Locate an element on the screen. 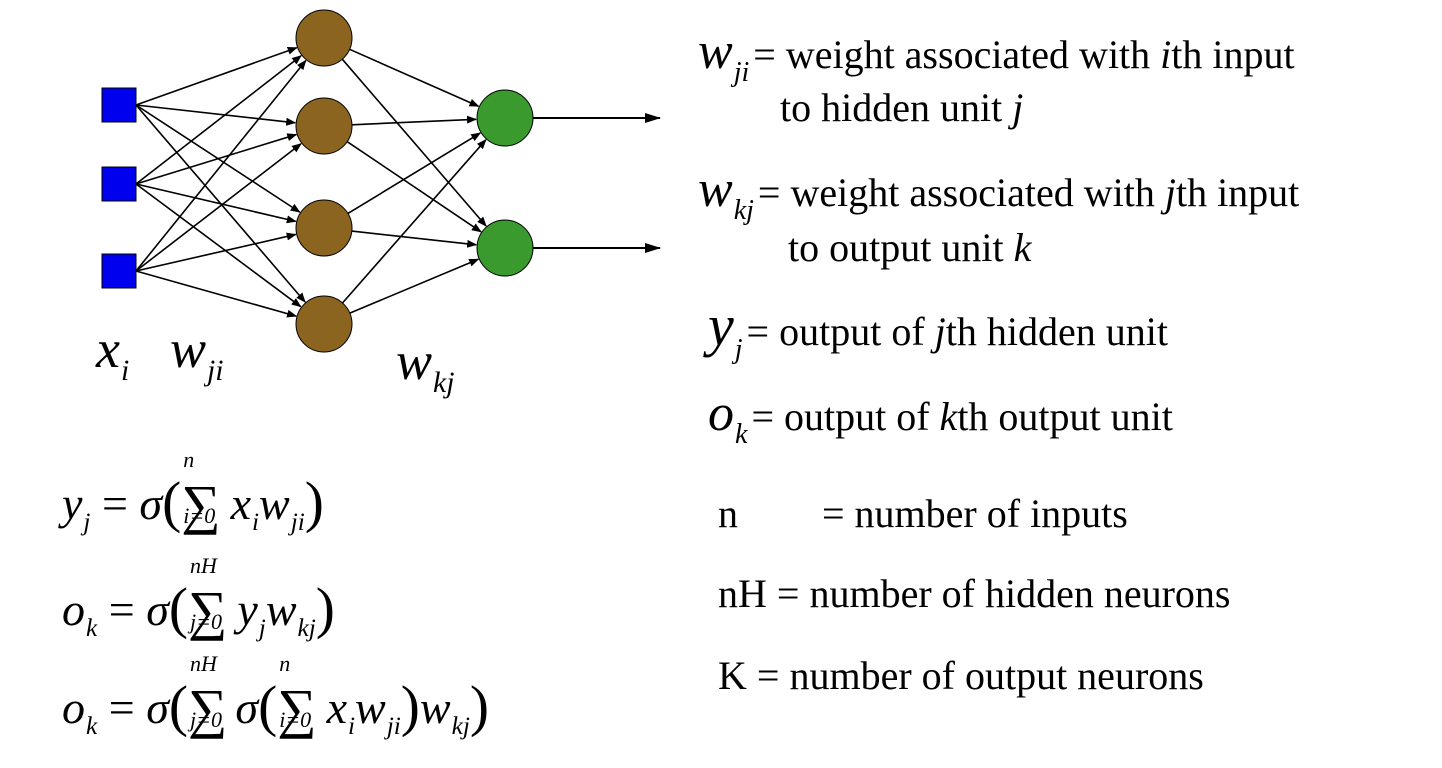 This screenshot has height=768, width=1442. definition-nh: nH = number of hidden neurons is located at coordinates (974, 593).